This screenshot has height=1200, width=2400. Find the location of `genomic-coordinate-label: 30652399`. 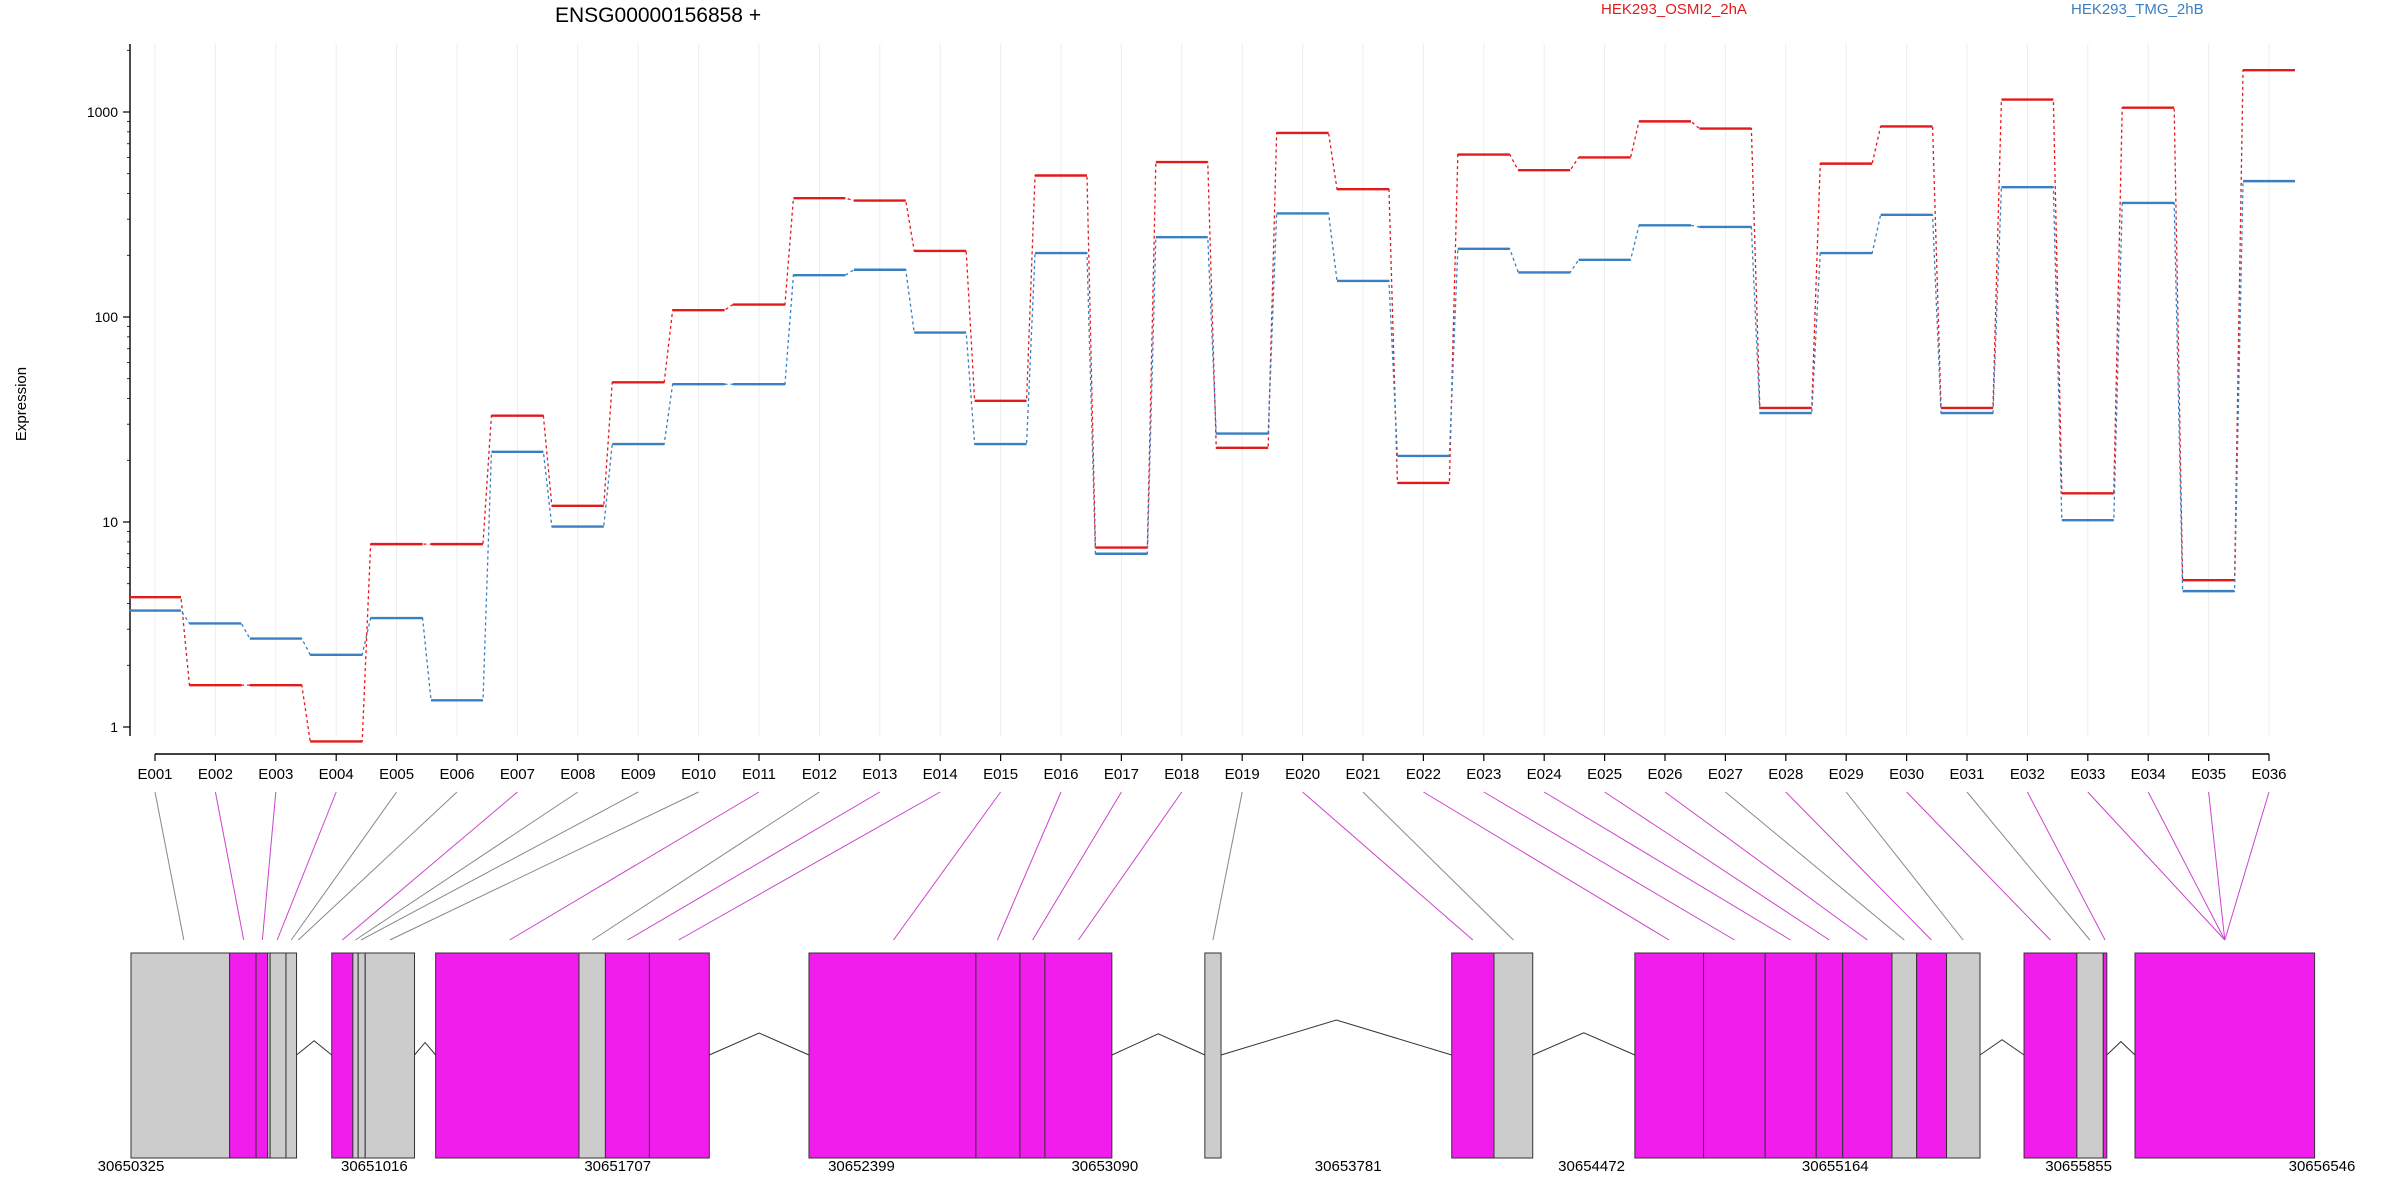

genomic-coordinate-label: 30652399 is located at coordinates (861, 1166).